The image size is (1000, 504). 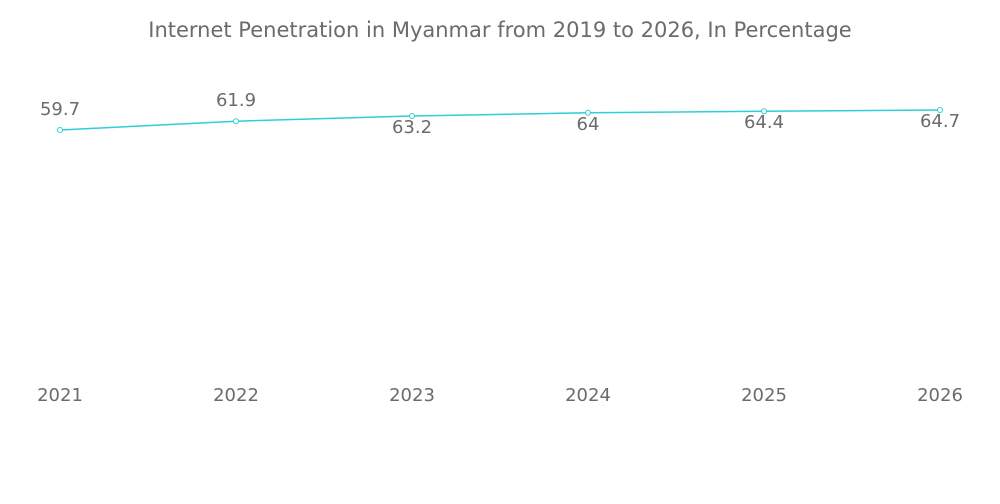 What do you see at coordinates (500, 120) in the screenshot?
I see `line` at bounding box center [500, 120].